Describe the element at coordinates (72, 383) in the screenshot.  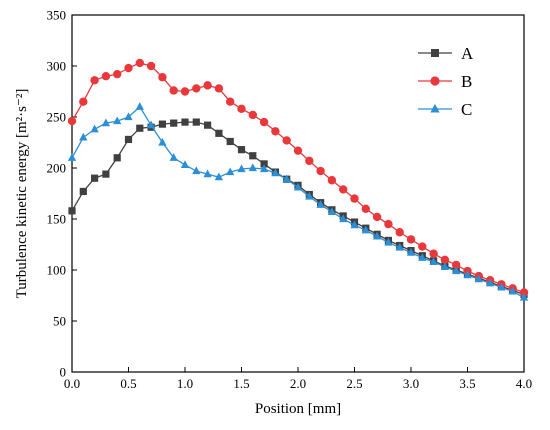
I see `x-tick-label: 0.0` at that location.